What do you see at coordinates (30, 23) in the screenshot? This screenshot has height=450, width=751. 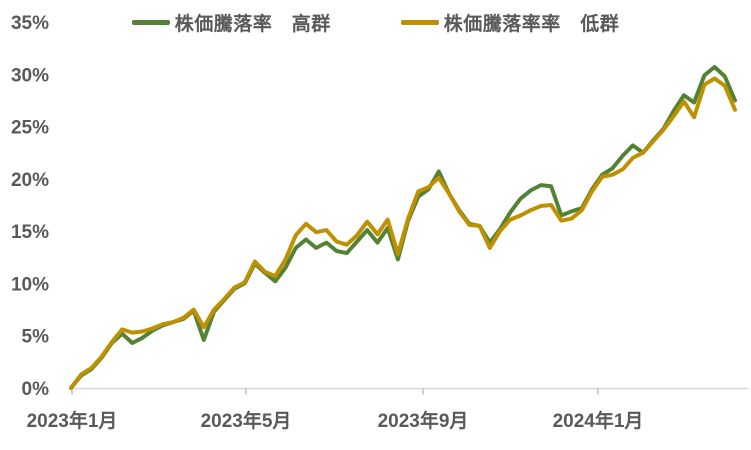 I see `y-axis-label: 35%` at bounding box center [30, 23].